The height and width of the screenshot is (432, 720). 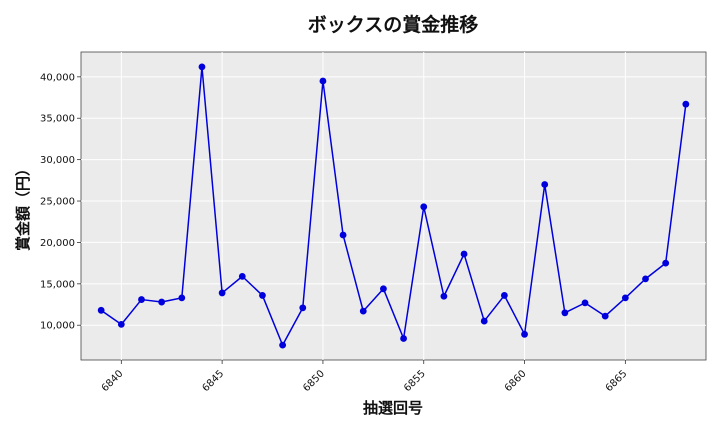 What do you see at coordinates (57, 77) in the screenshot?
I see `y-tick-label: 40,000` at bounding box center [57, 77].